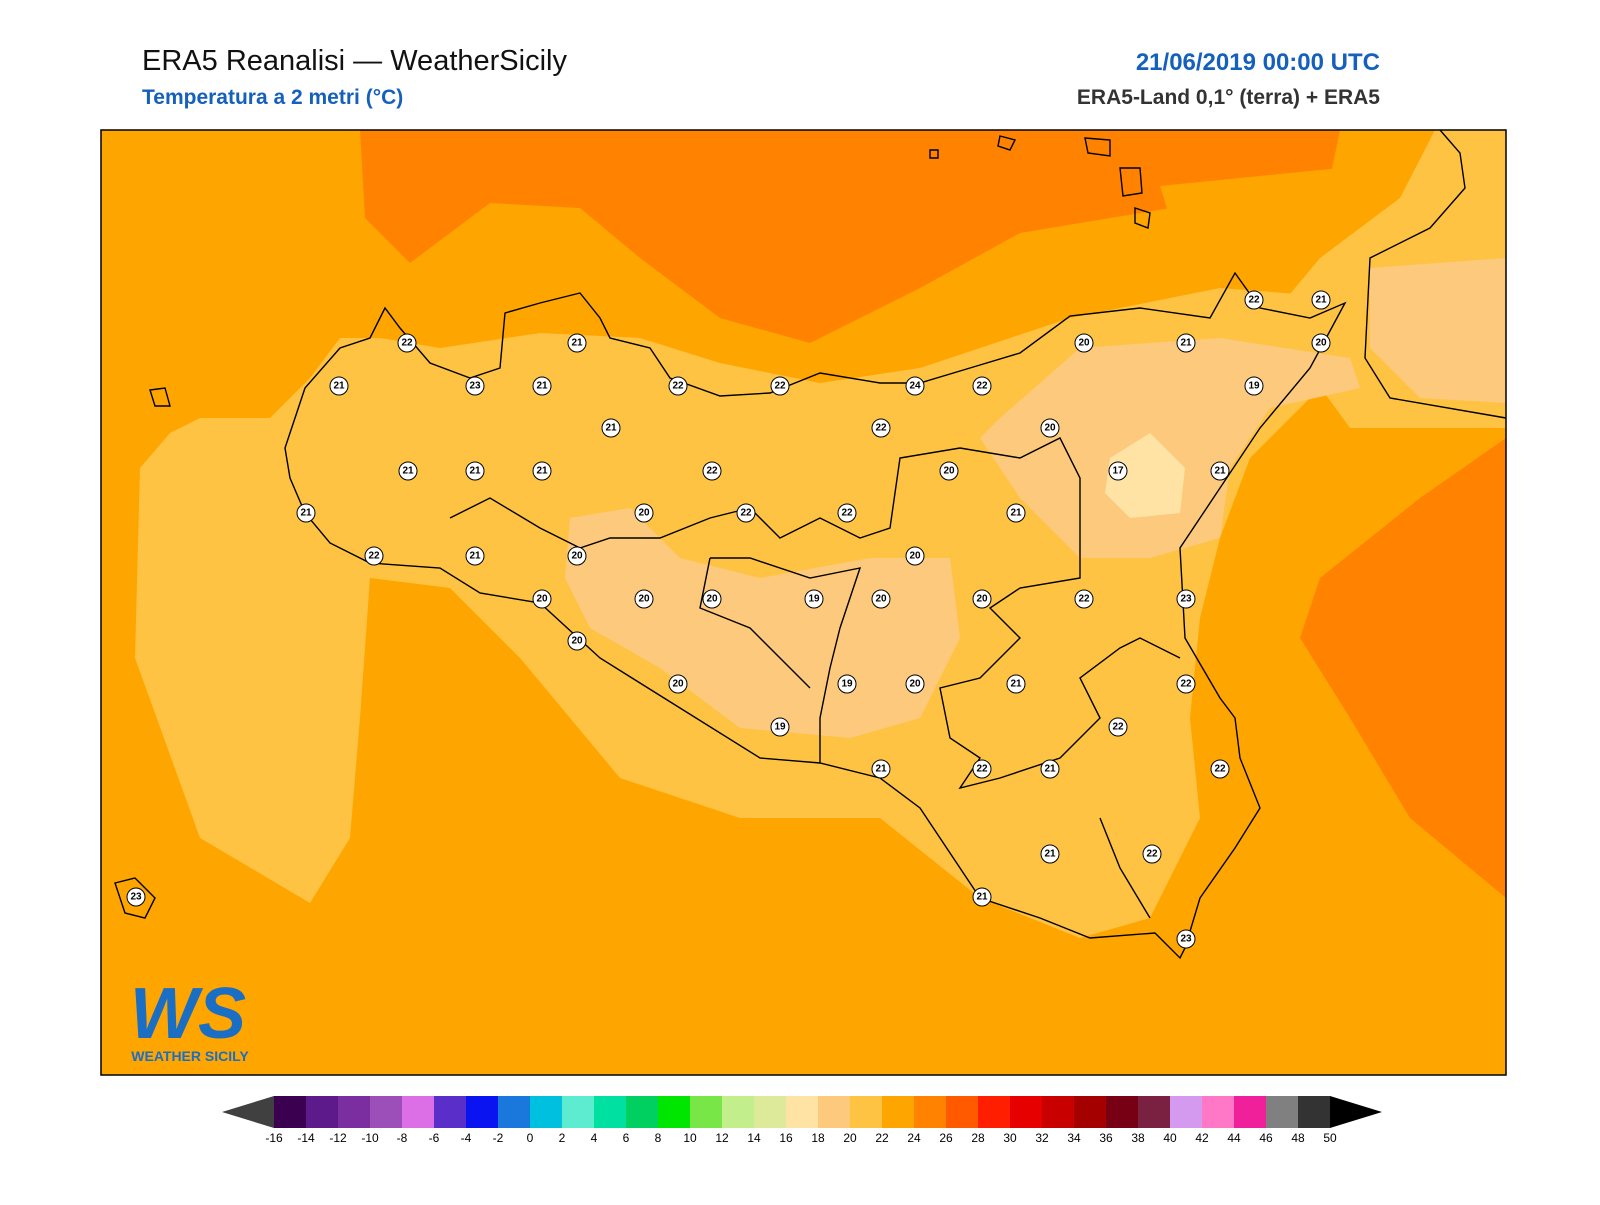 This screenshot has width=1600, height=1205. I want to click on station-value: 19, so click(814, 599).